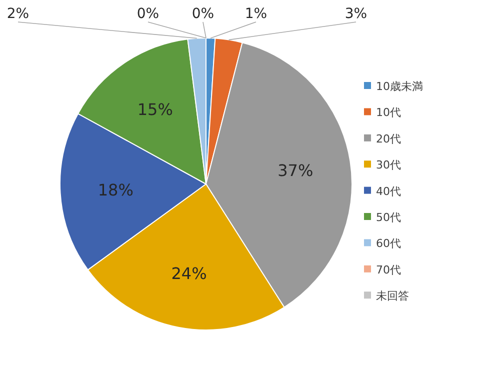  What do you see at coordinates (388, 139) in the screenshot?
I see `legend-label: 20代` at bounding box center [388, 139].